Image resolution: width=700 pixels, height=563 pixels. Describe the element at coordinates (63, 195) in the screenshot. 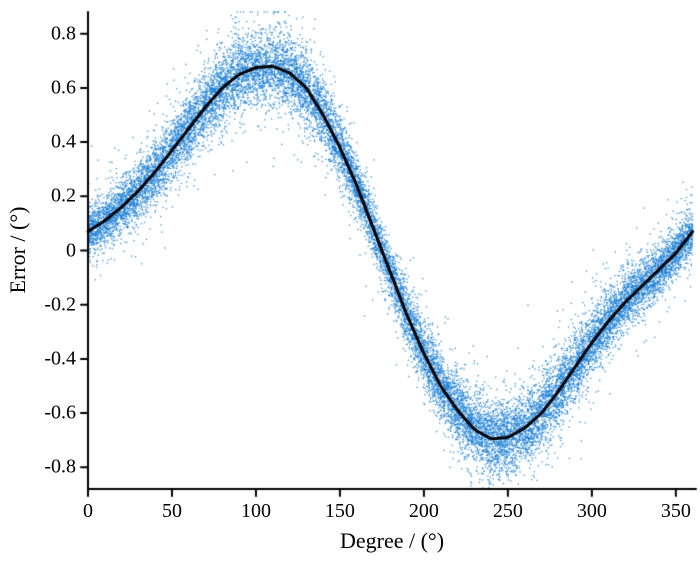

I see `y-tick-label: 0.2` at that location.